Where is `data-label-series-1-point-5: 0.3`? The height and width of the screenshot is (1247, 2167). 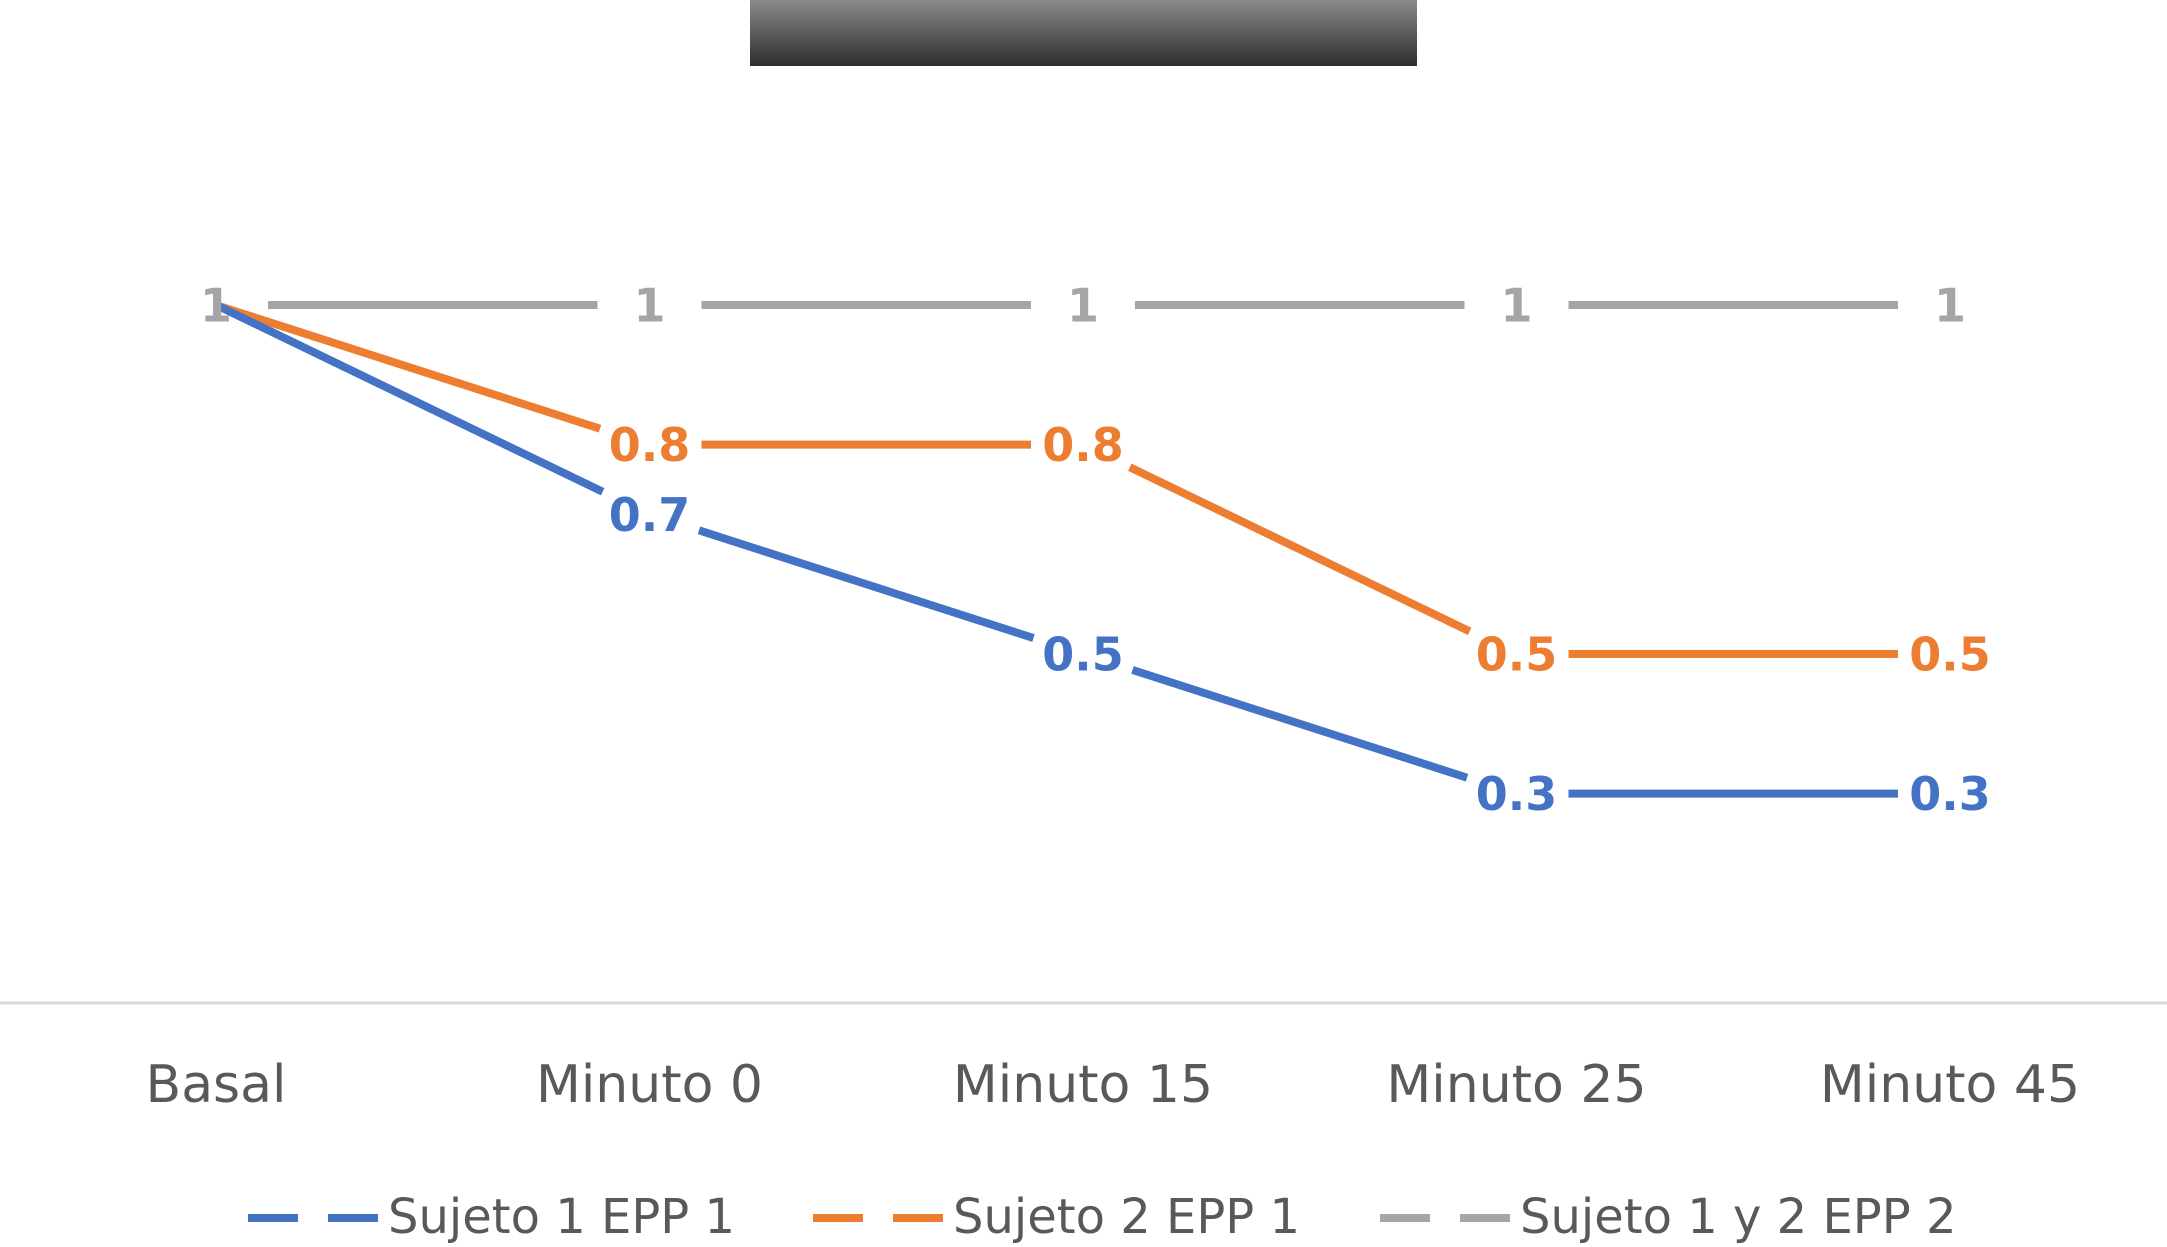
data-label-series-1-point-5: 0.3 is located at coordinates (1950, 794).